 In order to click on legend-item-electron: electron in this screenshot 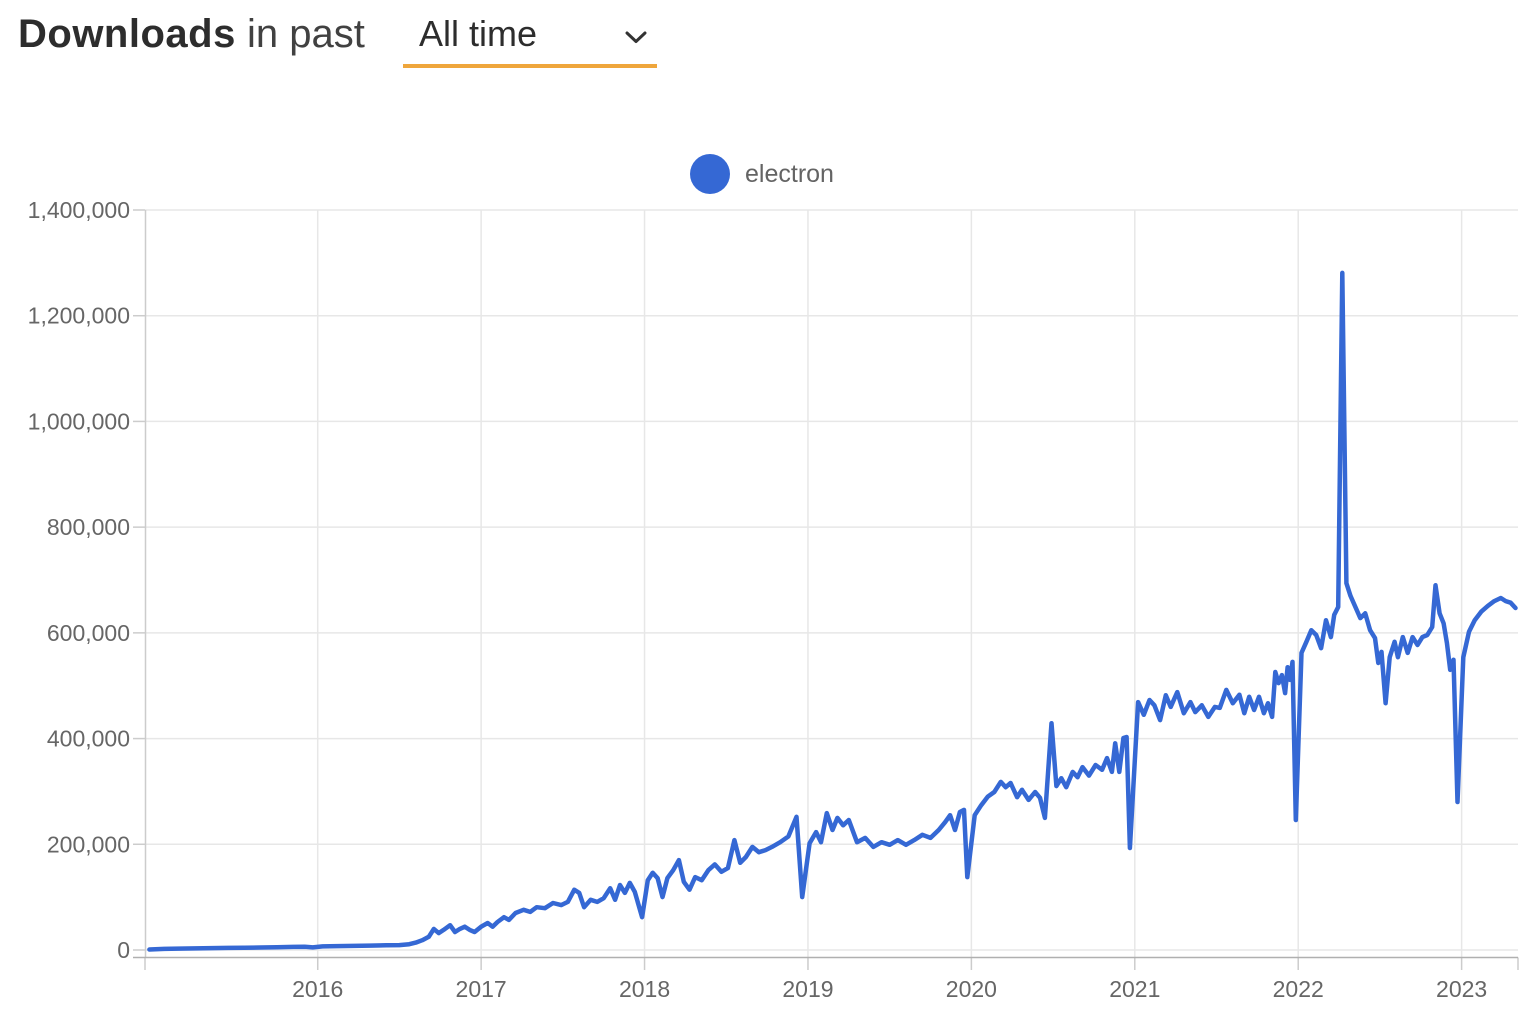, I will do `click(762, 174)`.